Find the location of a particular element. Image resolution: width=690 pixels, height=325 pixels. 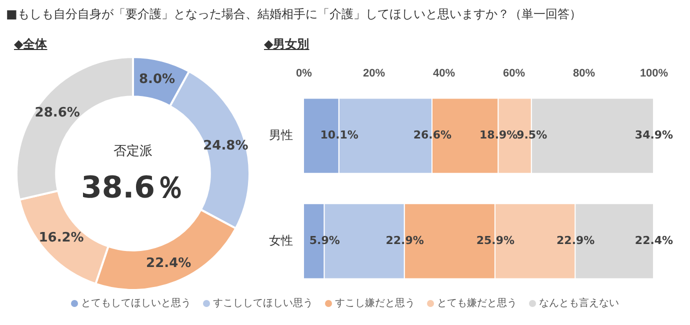

legend-label: なんとも言えない is located at coordinates (578, 303).